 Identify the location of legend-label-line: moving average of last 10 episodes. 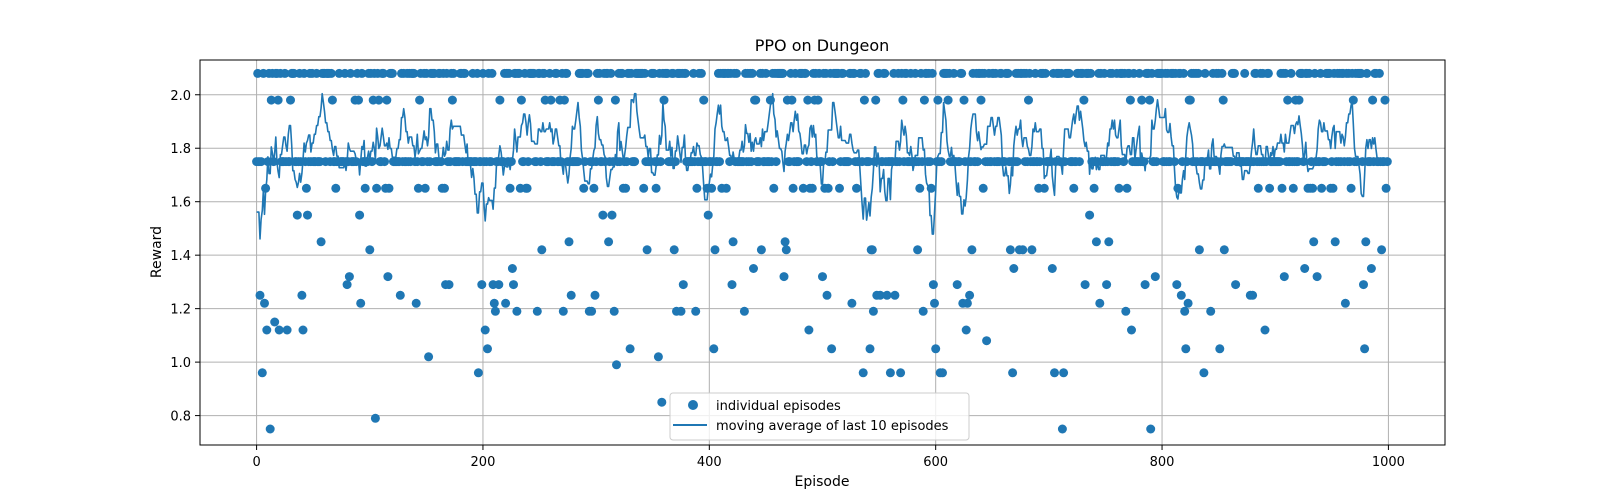
(832, 426).